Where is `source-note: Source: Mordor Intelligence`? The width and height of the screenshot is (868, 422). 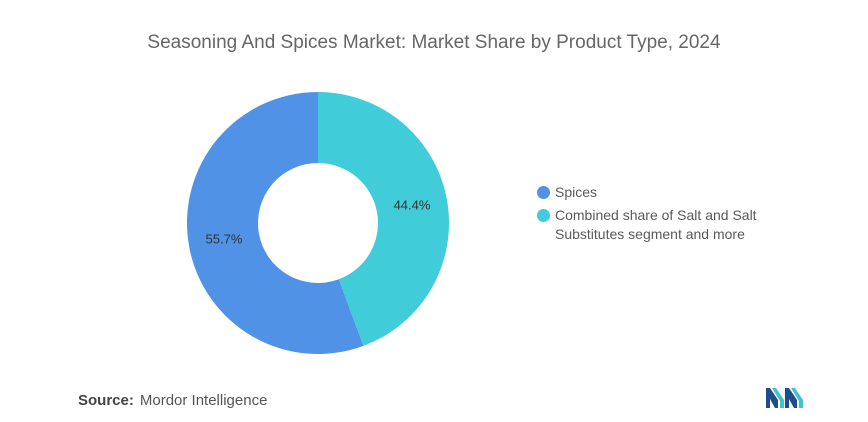
source-note: Source: Mordor Intelligence is located at coordinates (172, 400).